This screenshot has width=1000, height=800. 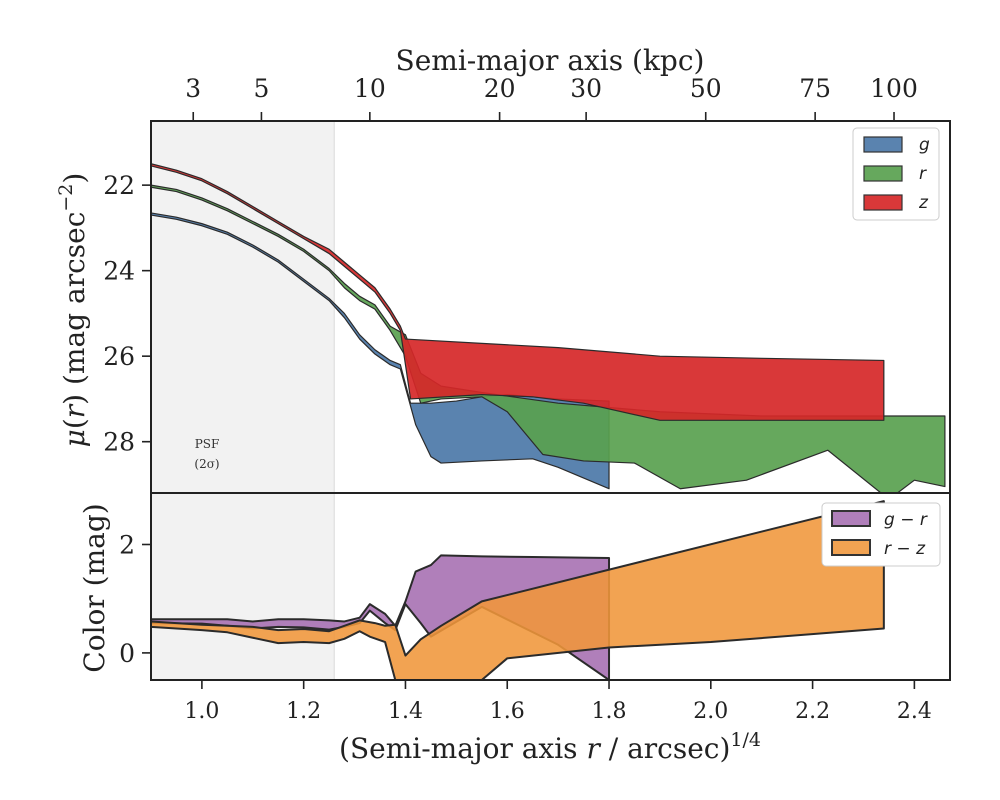 I want to click on y-tick-label-bottom: 0, so click(x=127, y=653).